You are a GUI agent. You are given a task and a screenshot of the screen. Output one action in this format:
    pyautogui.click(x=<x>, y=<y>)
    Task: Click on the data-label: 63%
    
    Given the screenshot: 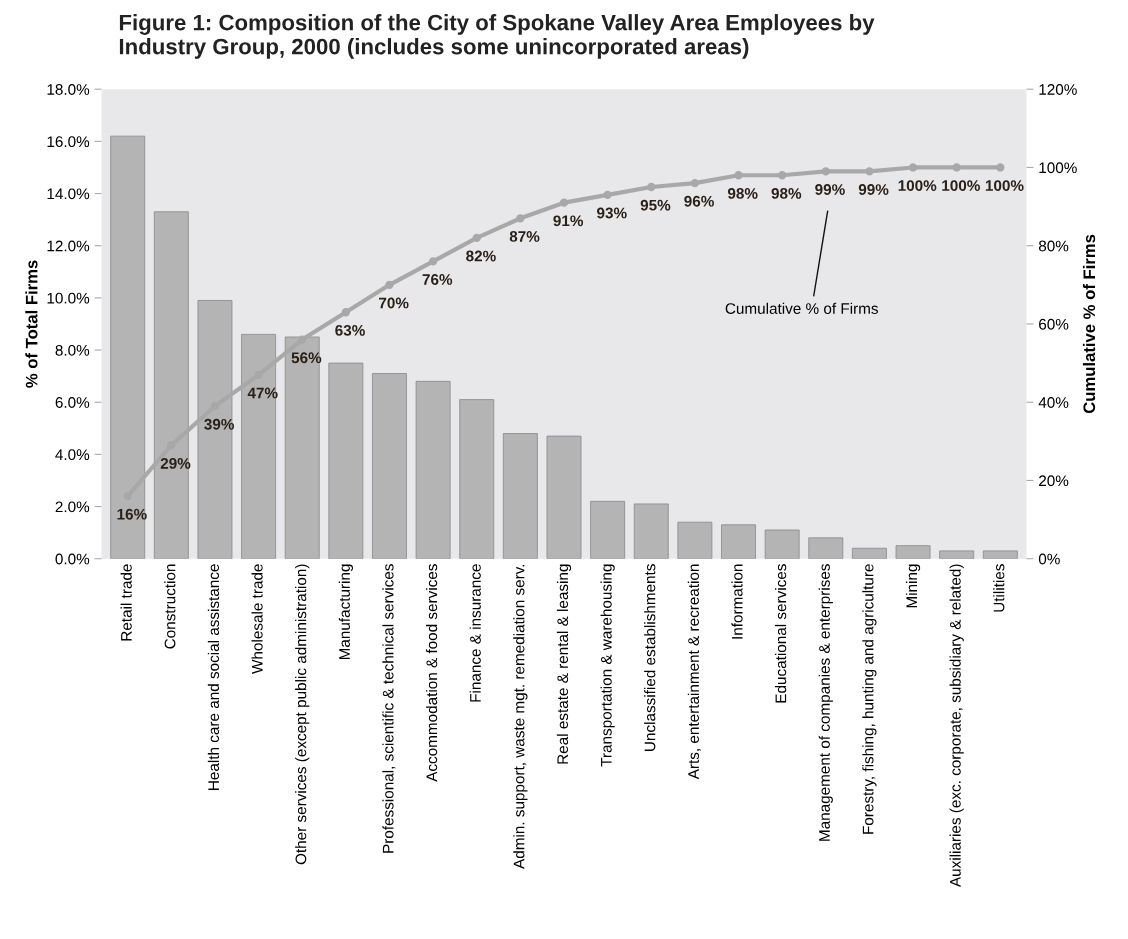 What is the action you would take?
    pyautogui.click(x=350, y=330)
    